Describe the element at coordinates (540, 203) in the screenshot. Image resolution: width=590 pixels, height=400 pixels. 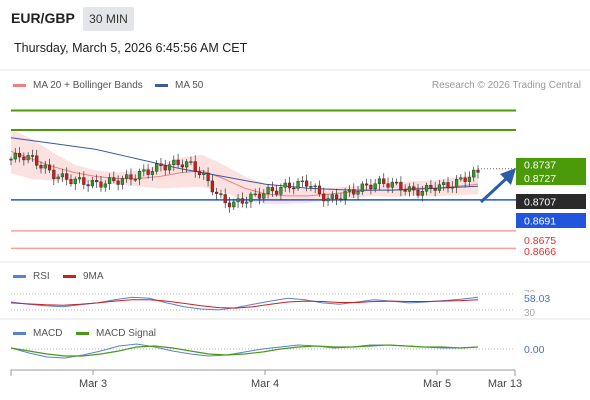
I see `last-price-label: 0.8707` at that location.